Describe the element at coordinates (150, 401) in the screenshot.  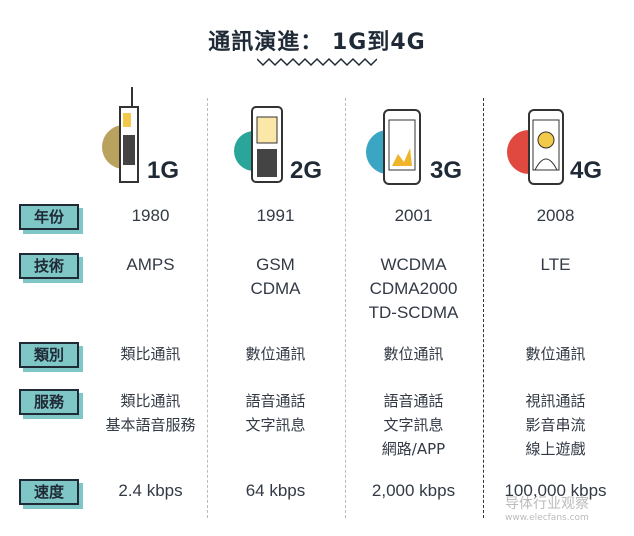
I see `services-value: 類比通訊` at that location.